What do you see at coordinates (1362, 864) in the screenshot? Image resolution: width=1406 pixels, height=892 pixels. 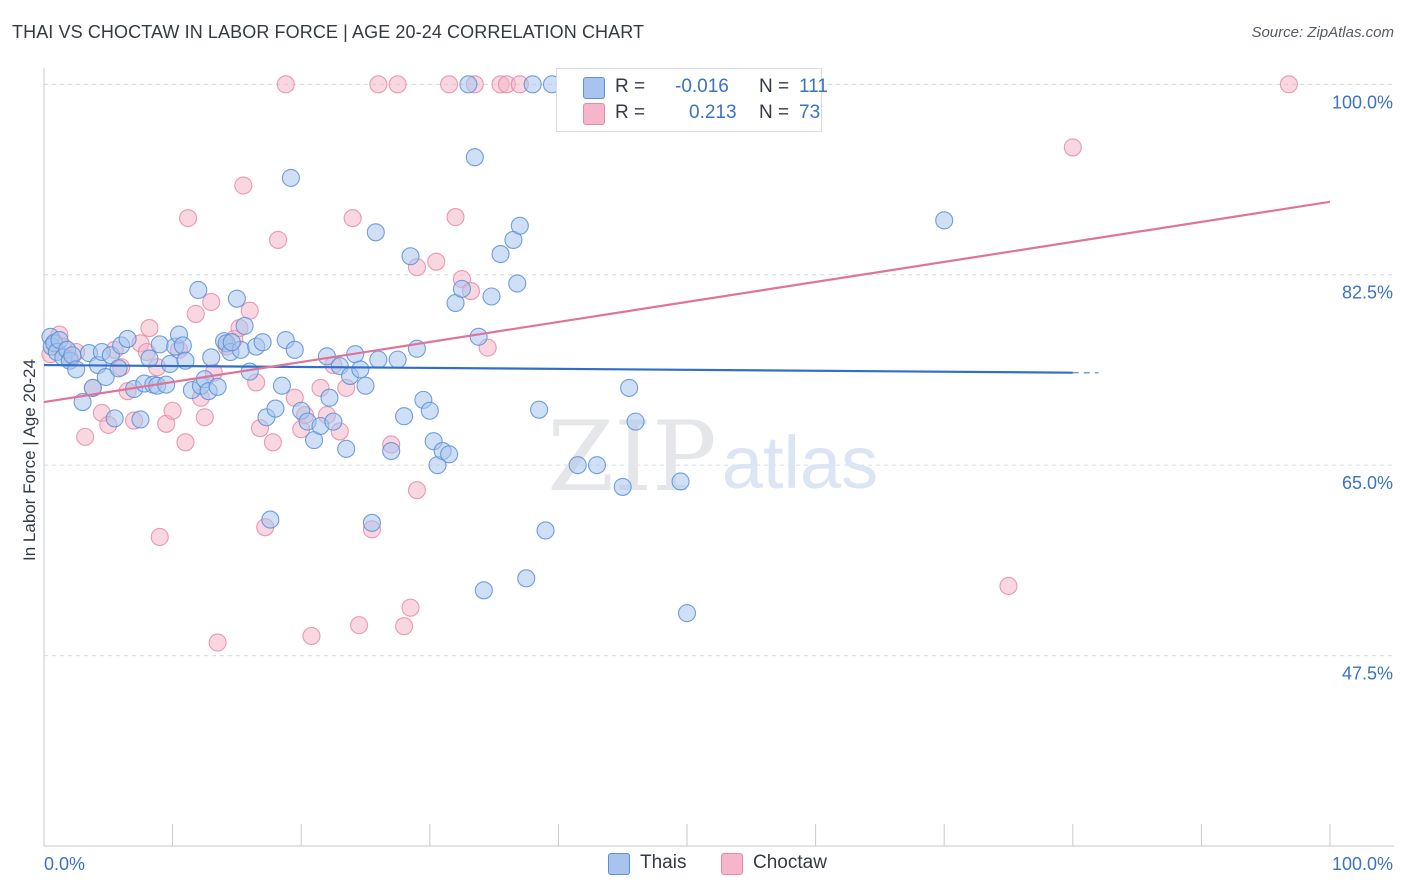 I see `x-tick-label: 100.0%` at bounding box center [1362, 864].